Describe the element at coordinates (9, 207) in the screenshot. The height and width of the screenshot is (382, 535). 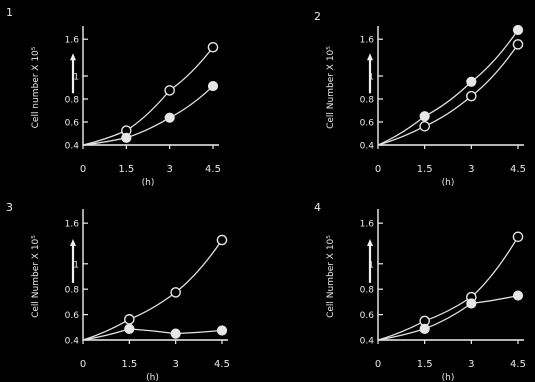
I see `panel-label: 3` at that location.